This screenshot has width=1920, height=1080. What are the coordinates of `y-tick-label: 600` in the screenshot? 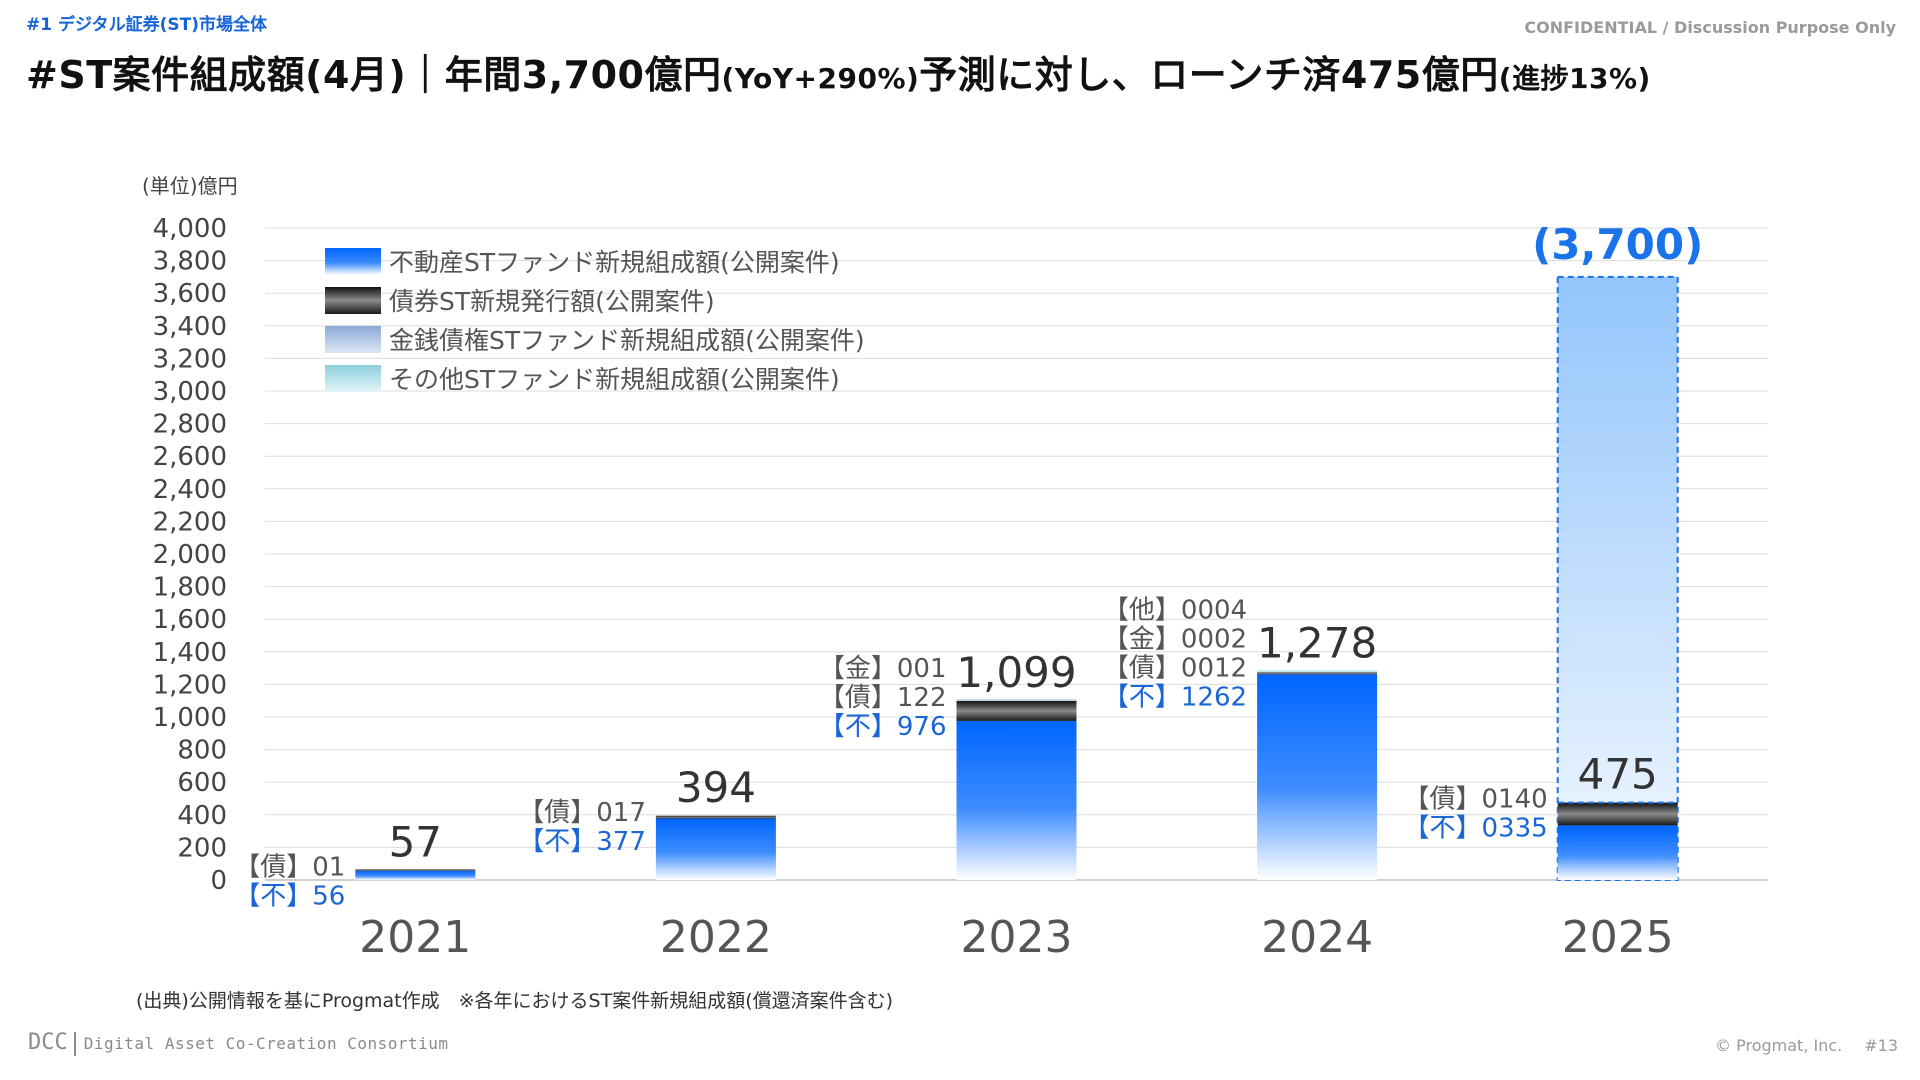 It's located at (202, 783).